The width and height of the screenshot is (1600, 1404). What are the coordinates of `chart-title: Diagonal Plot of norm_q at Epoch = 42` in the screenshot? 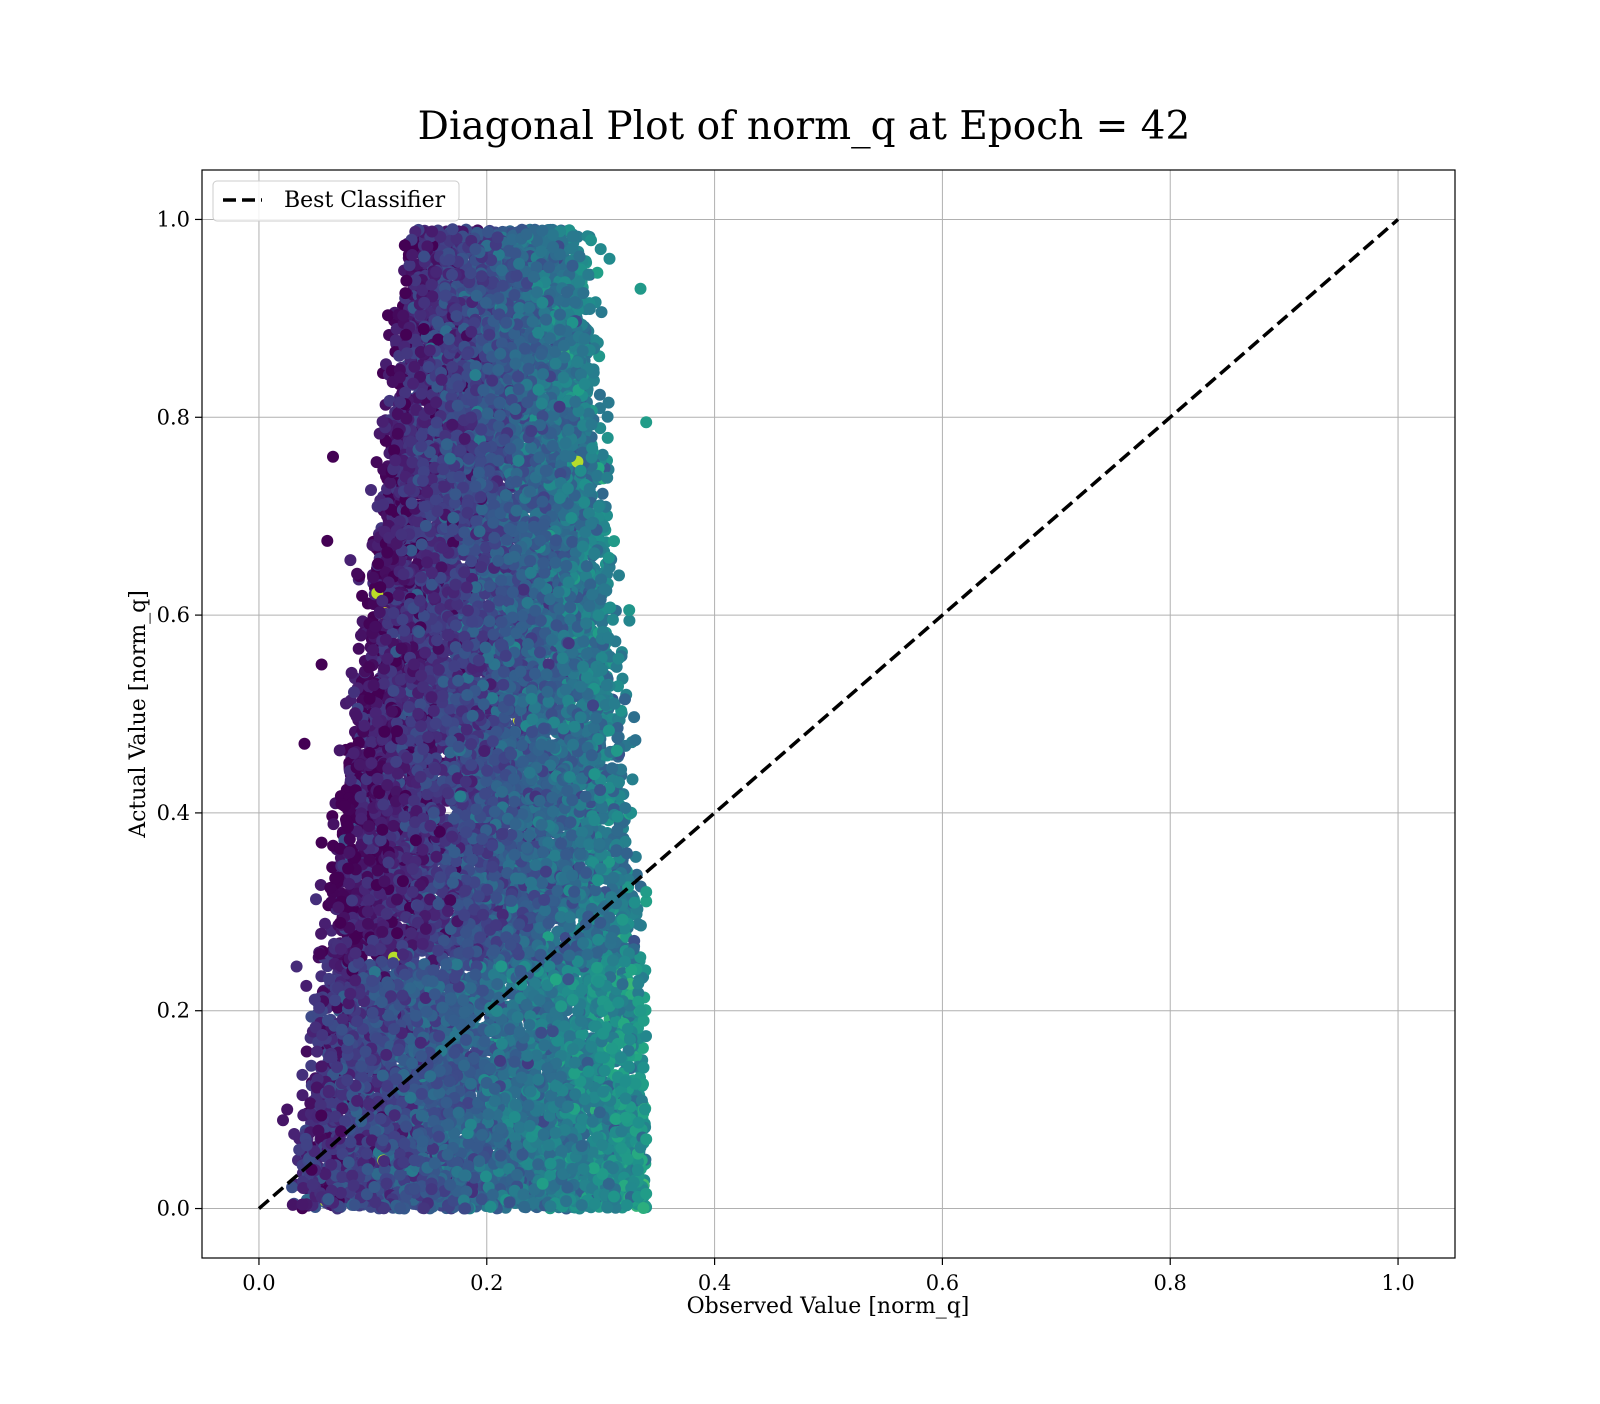 It's located at (804, 126).